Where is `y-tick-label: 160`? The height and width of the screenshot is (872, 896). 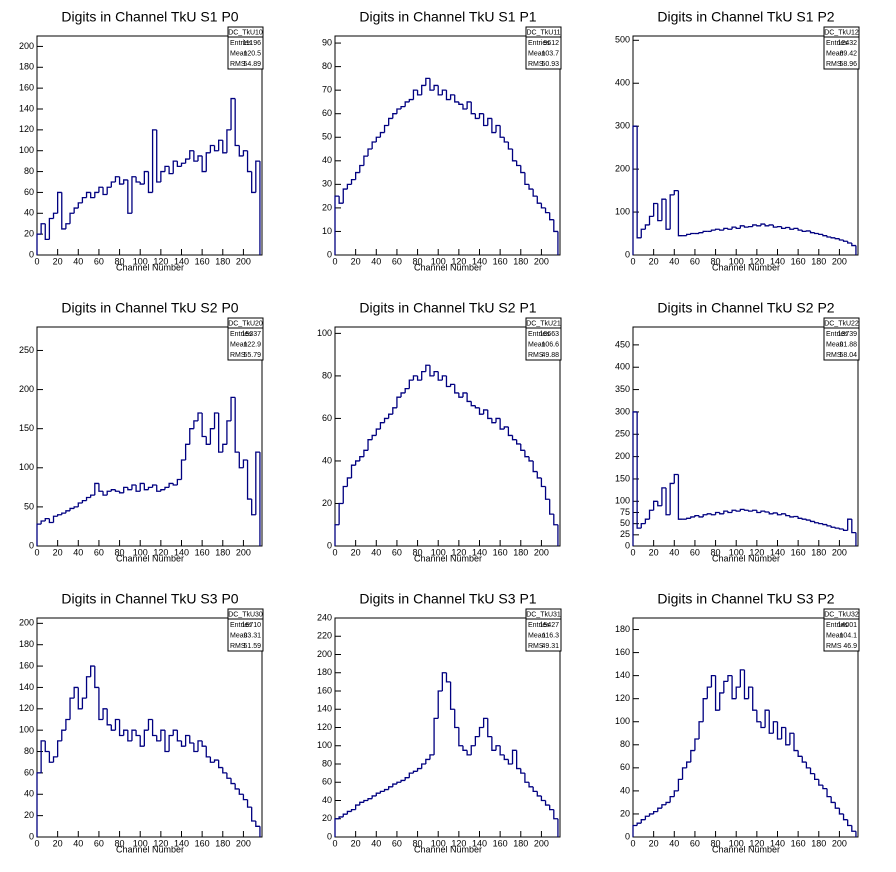
y-tick-label: 160 is located at coordinates (26, 665).